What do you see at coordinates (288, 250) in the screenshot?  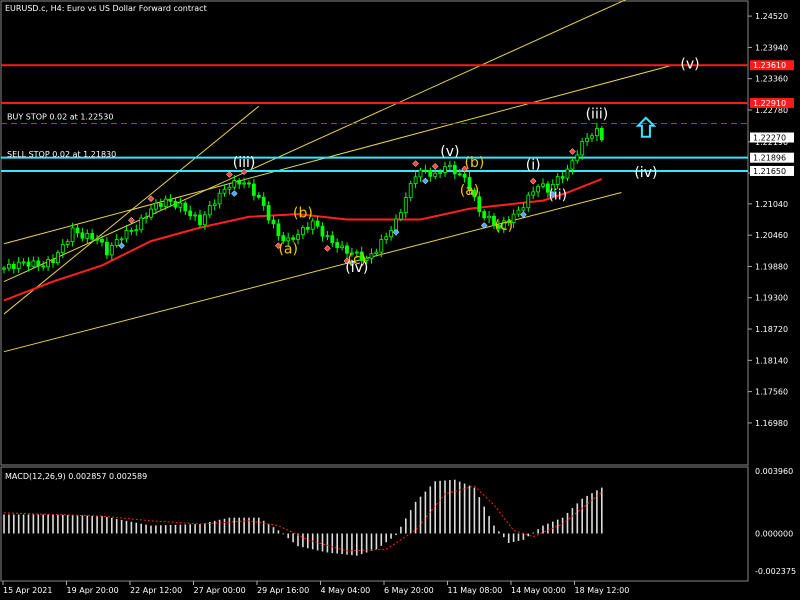 I see `wave-label: (a)` at bounding box center [288, 250].